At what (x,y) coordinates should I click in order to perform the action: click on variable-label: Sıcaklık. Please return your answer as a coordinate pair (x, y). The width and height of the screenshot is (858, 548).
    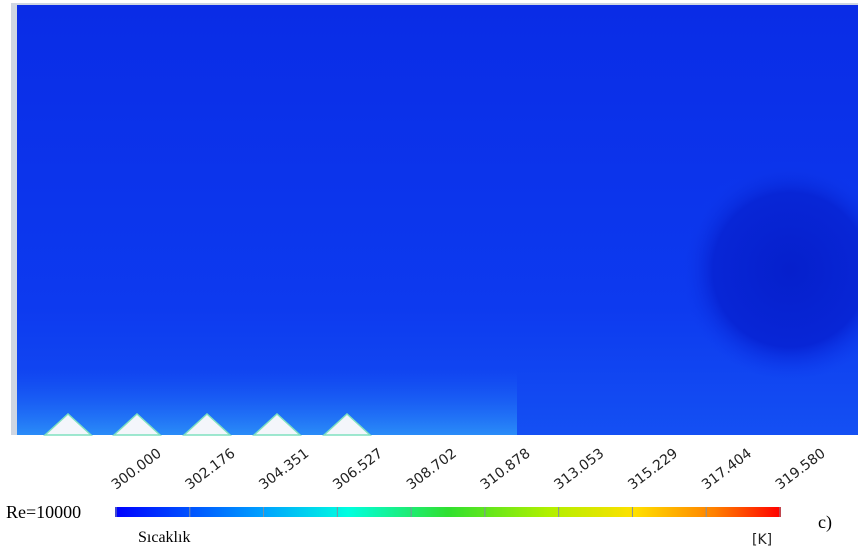
    Looking at the image, I should click on (164, 537).